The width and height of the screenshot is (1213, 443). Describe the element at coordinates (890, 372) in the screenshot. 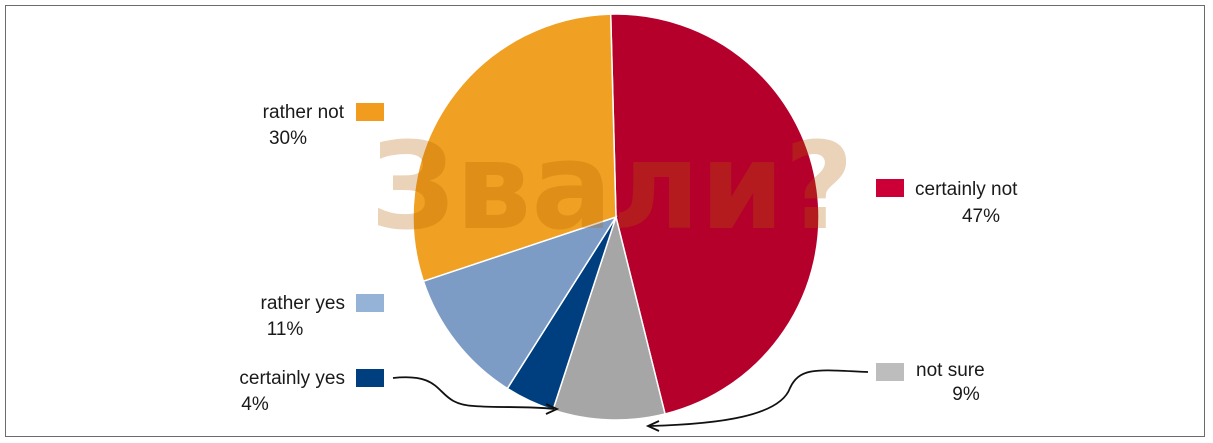

I see `legend-swatch-not-sure` at that location.